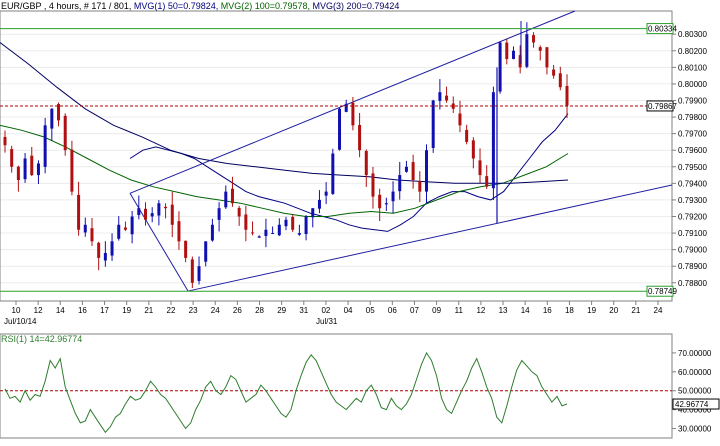 The width and height of the screenshot is (720, 446). Describe the element at coordinates (67, 6) in the screenshot. I see `symbol-info: EUR/GBP , 4 hours, # 171 / 801,` at that location.